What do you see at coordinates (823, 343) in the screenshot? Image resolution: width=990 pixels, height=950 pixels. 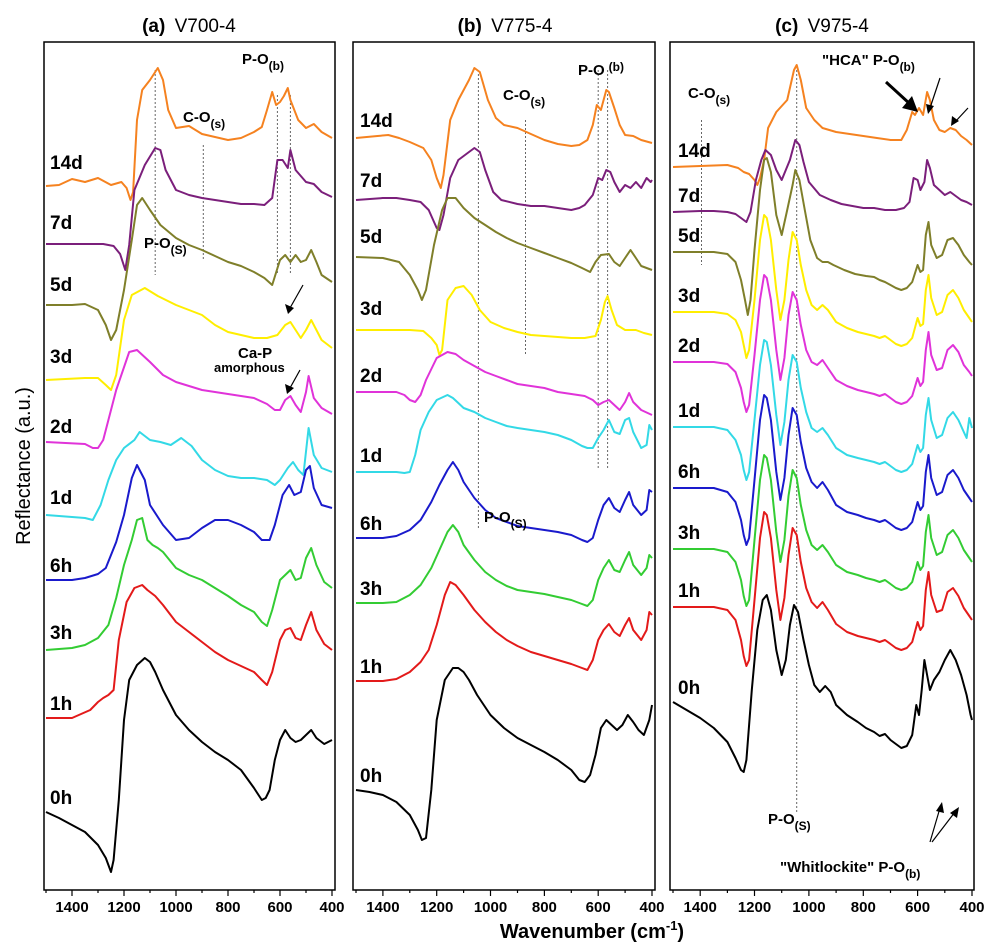 I see `series-line-c-2d` at bounding box center [823, 343].